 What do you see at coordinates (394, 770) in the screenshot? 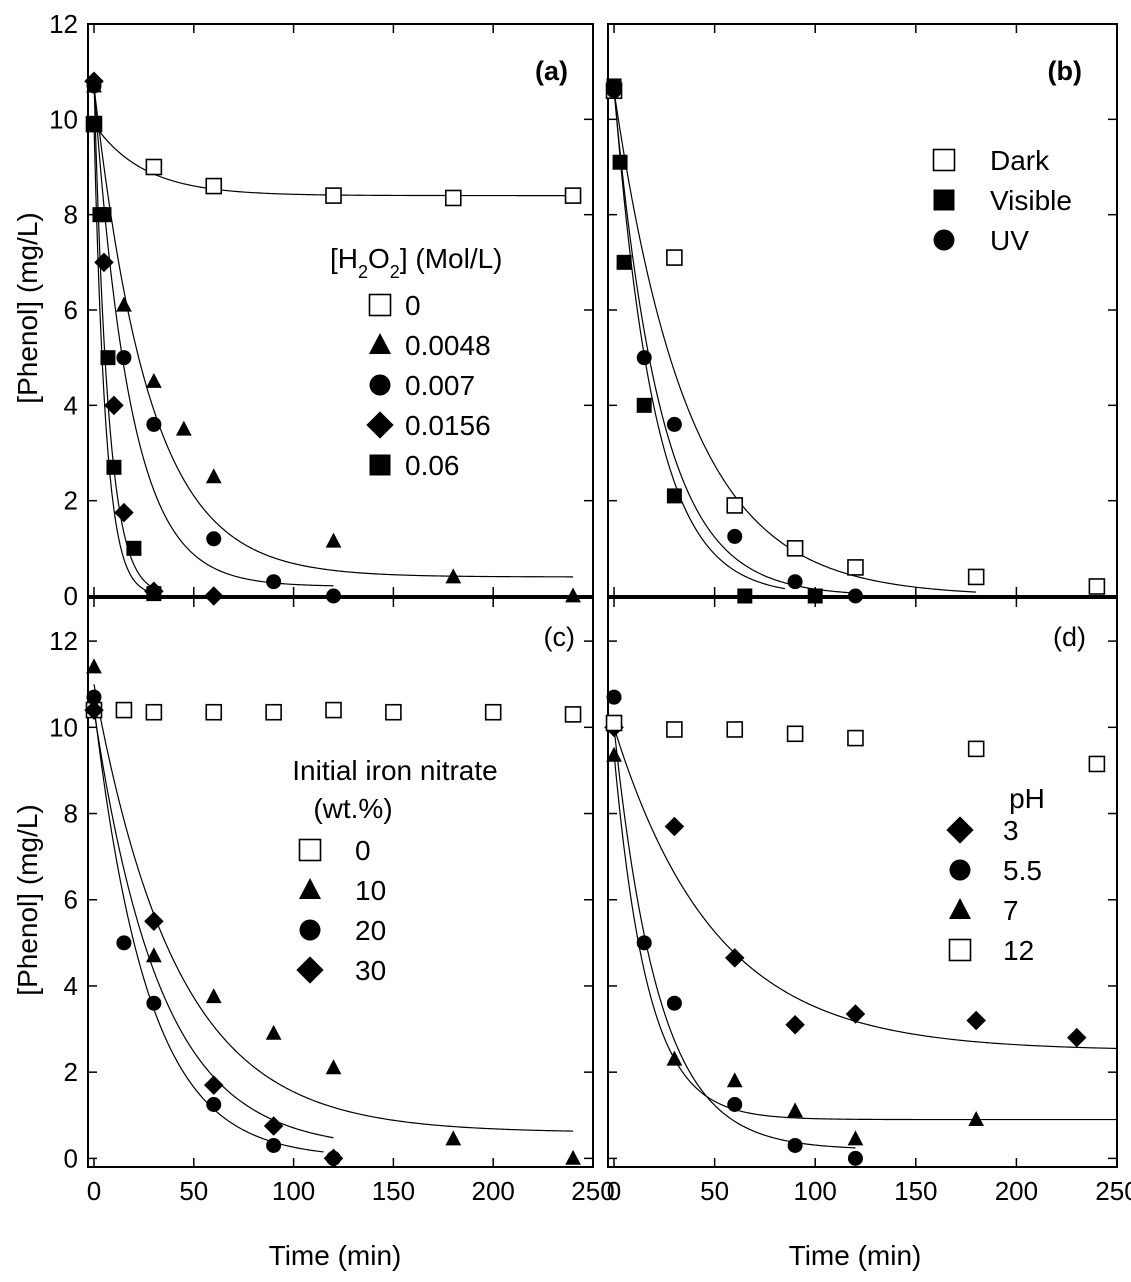
I see `legend-title-line: Initial iron nitrate` at bounding box center [394, 770].